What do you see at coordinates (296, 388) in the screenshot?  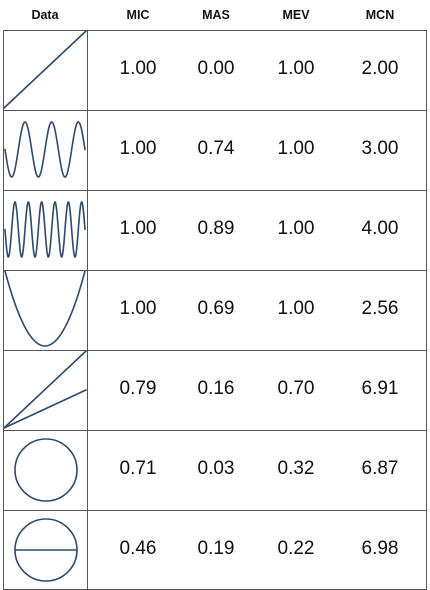 I see `mev-value: 0.70` at bounding box center [296, 388].